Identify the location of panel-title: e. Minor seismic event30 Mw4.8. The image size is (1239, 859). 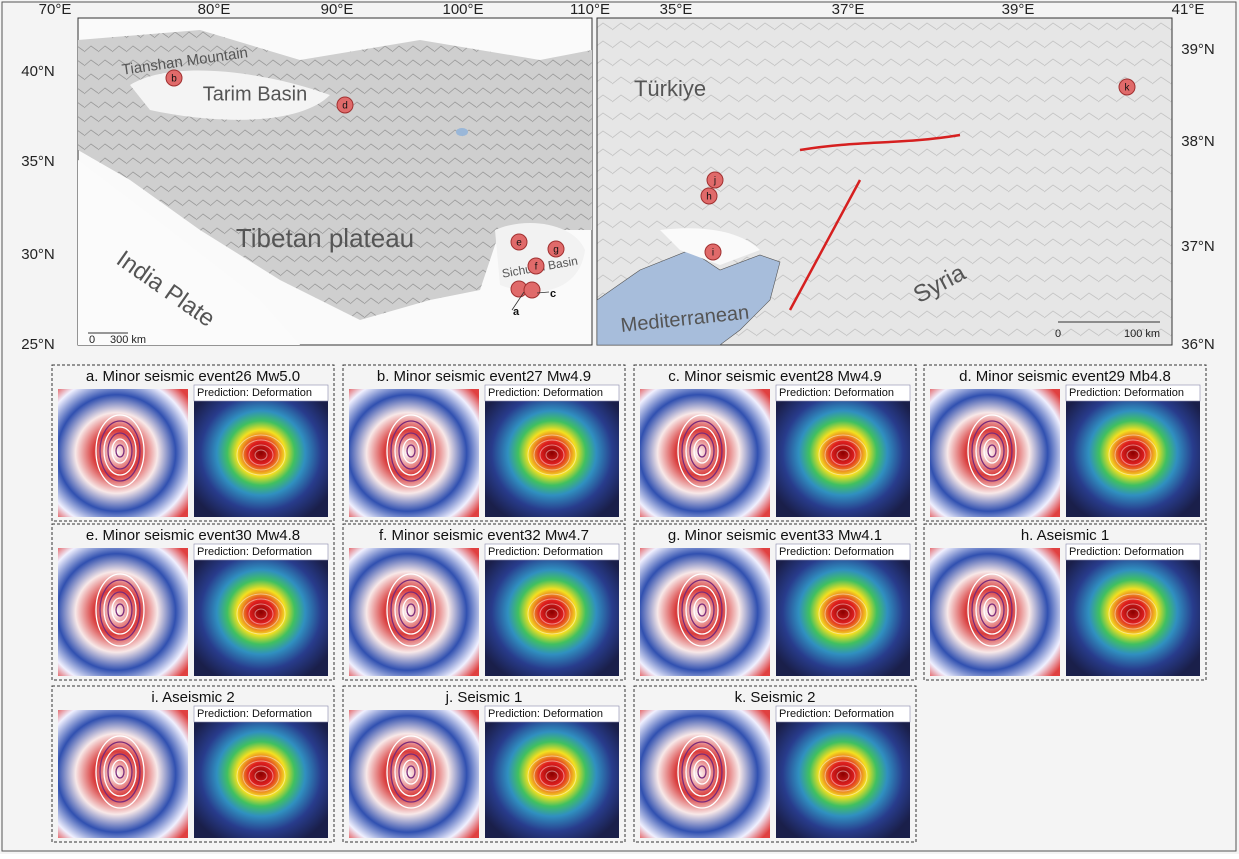
(193, 535).